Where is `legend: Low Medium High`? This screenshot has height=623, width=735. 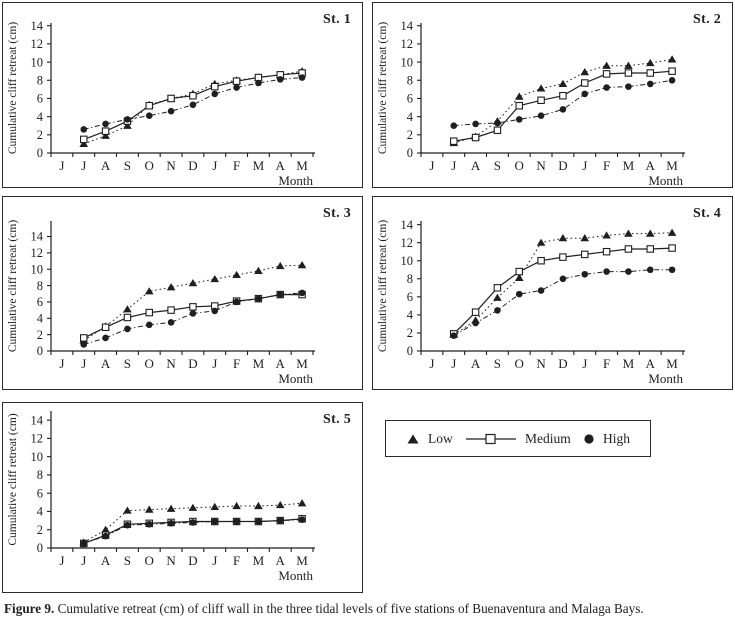
legend: Low Medium High is located at coordinates (518, 438).